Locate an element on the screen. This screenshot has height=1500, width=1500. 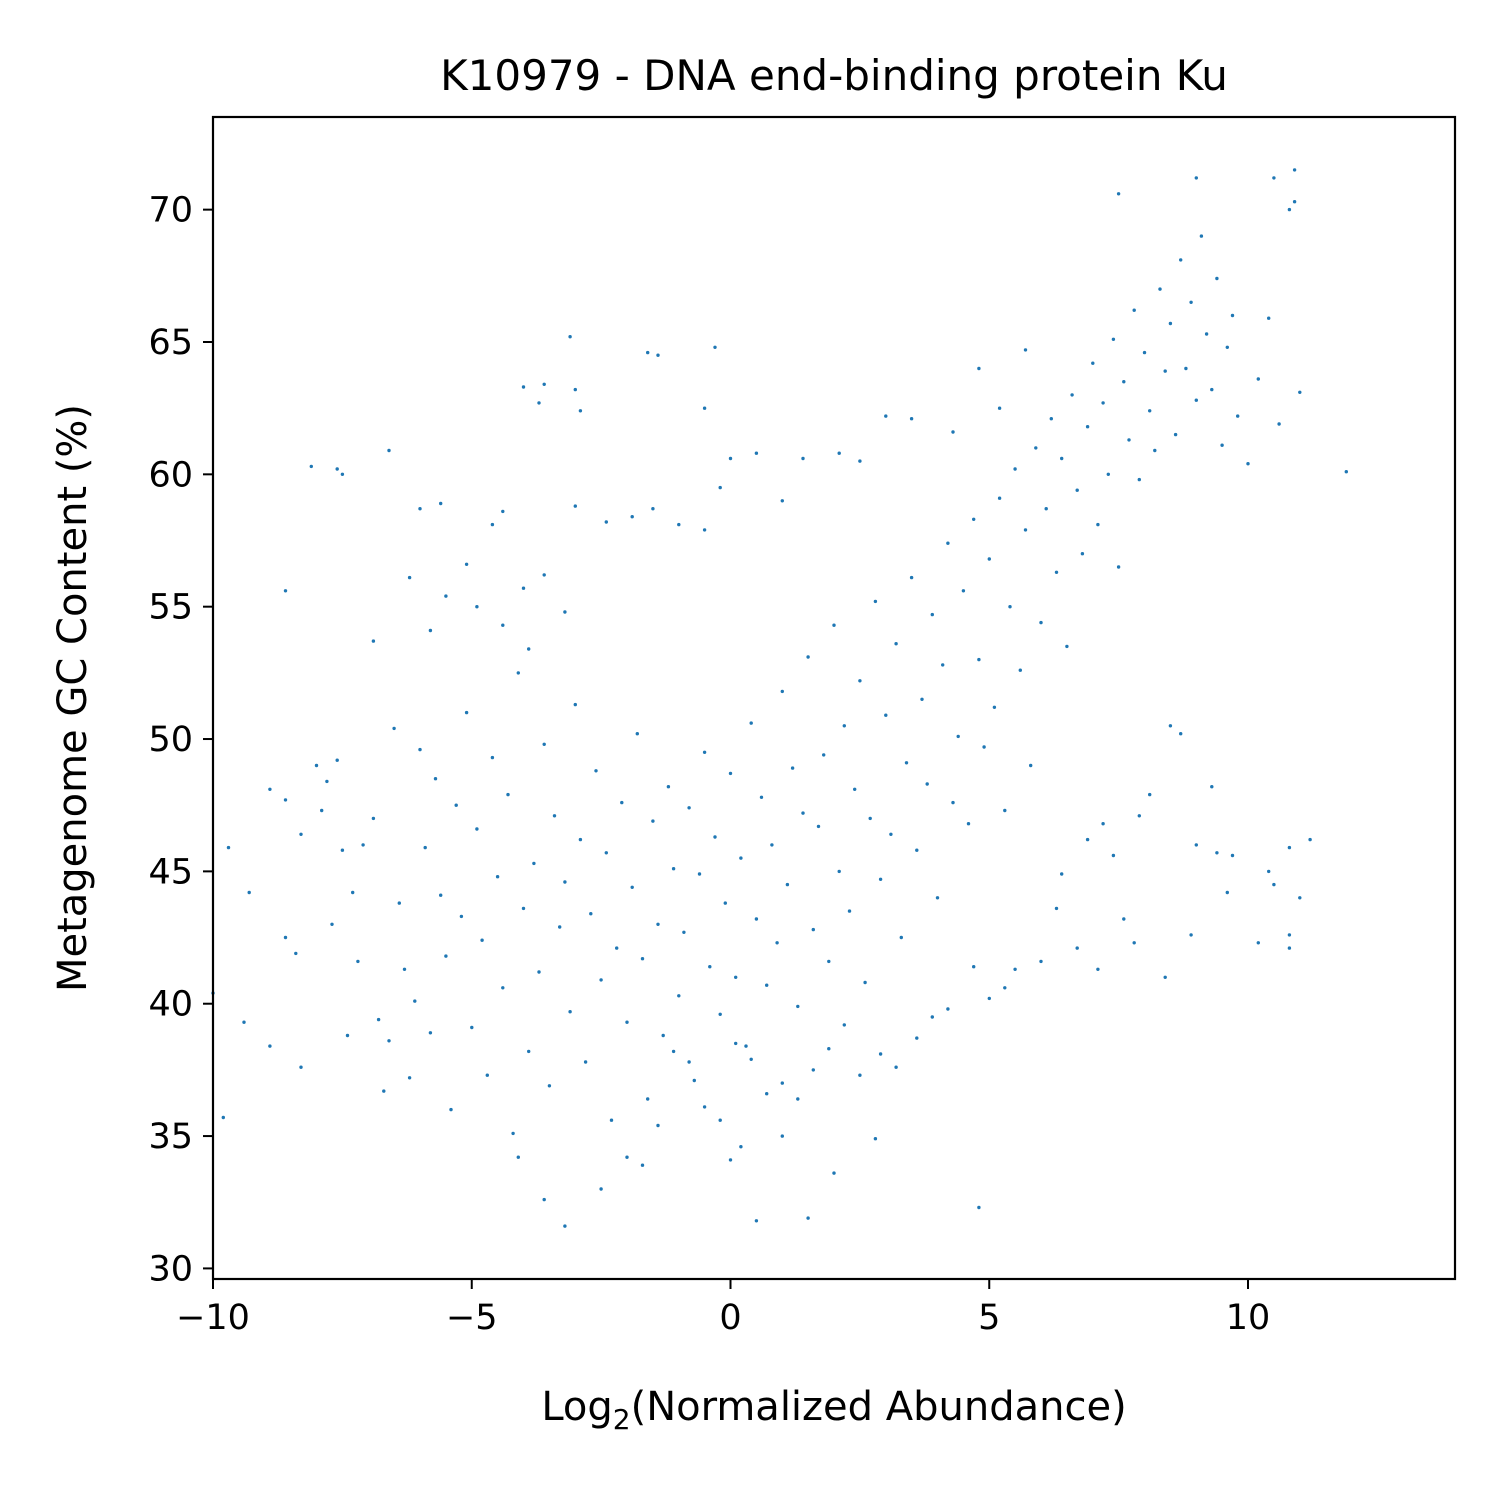
y-tick-label: 45 is located at coordinates (170, 872).